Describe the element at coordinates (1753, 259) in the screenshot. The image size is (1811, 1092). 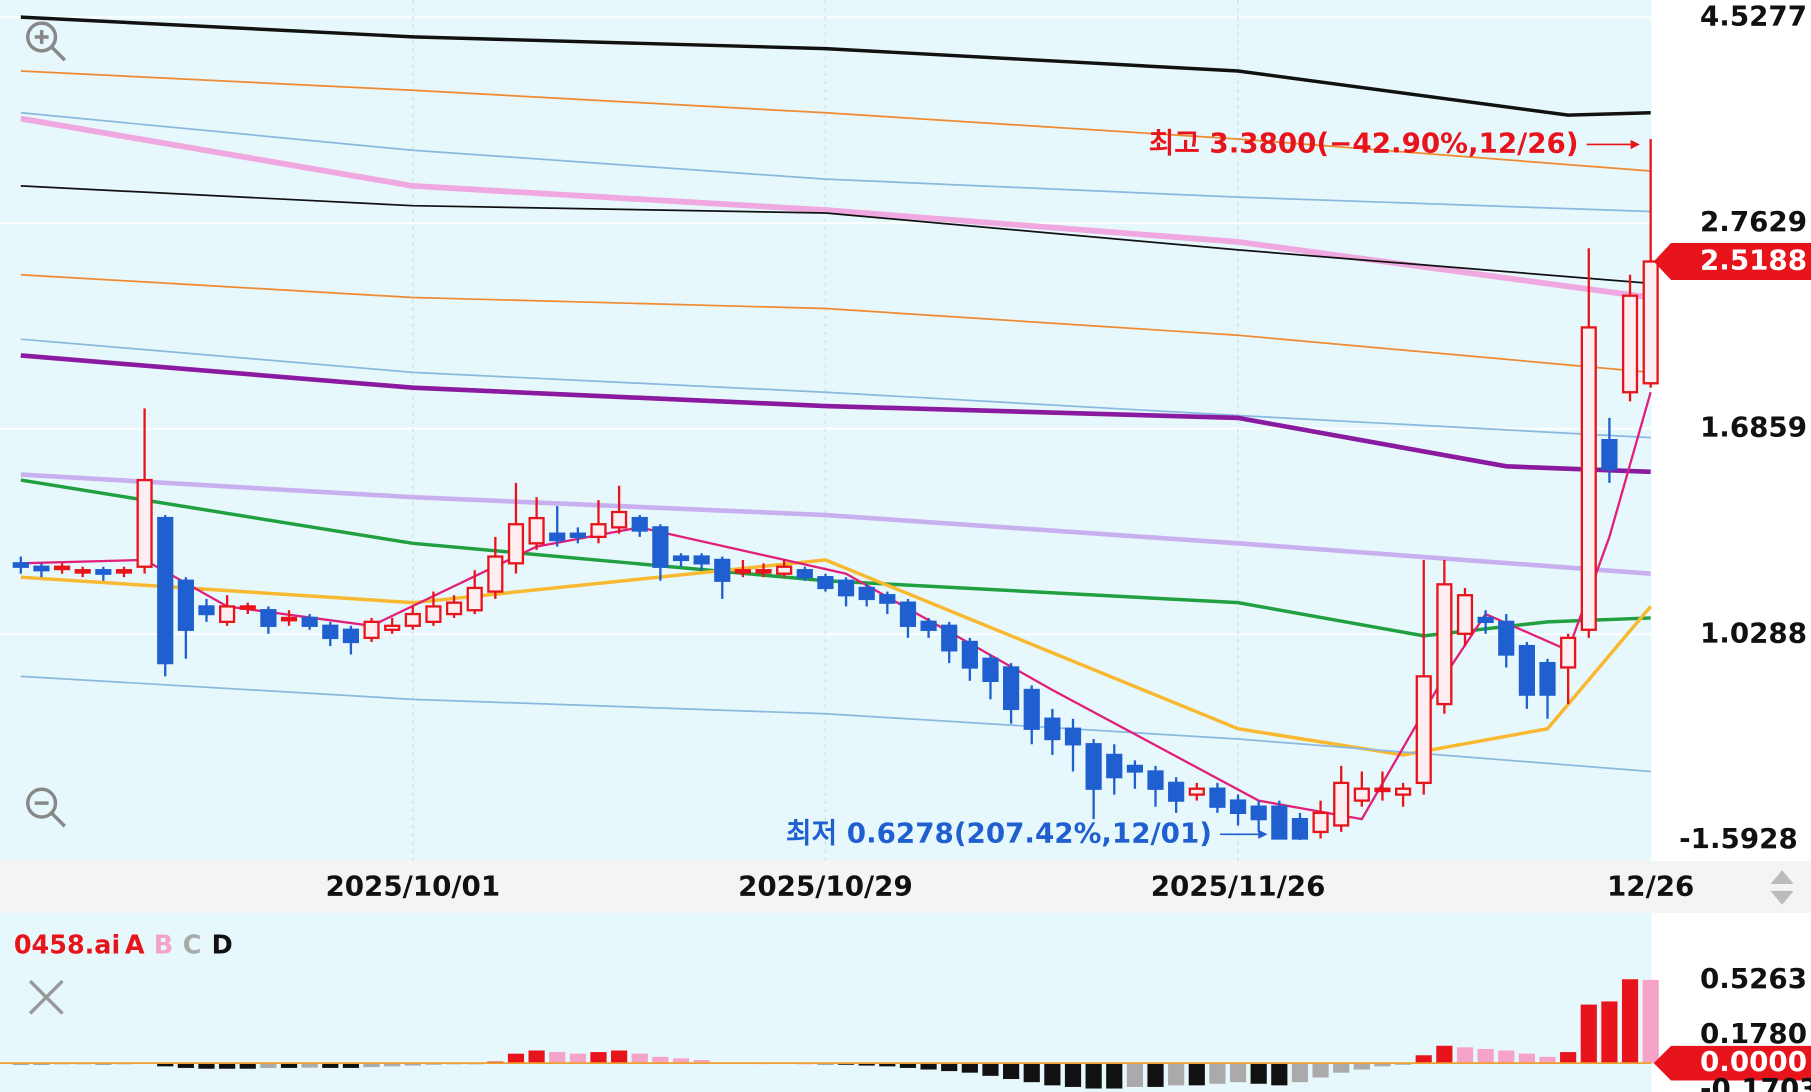
I see `last-price-label: 2.5188` at that location.